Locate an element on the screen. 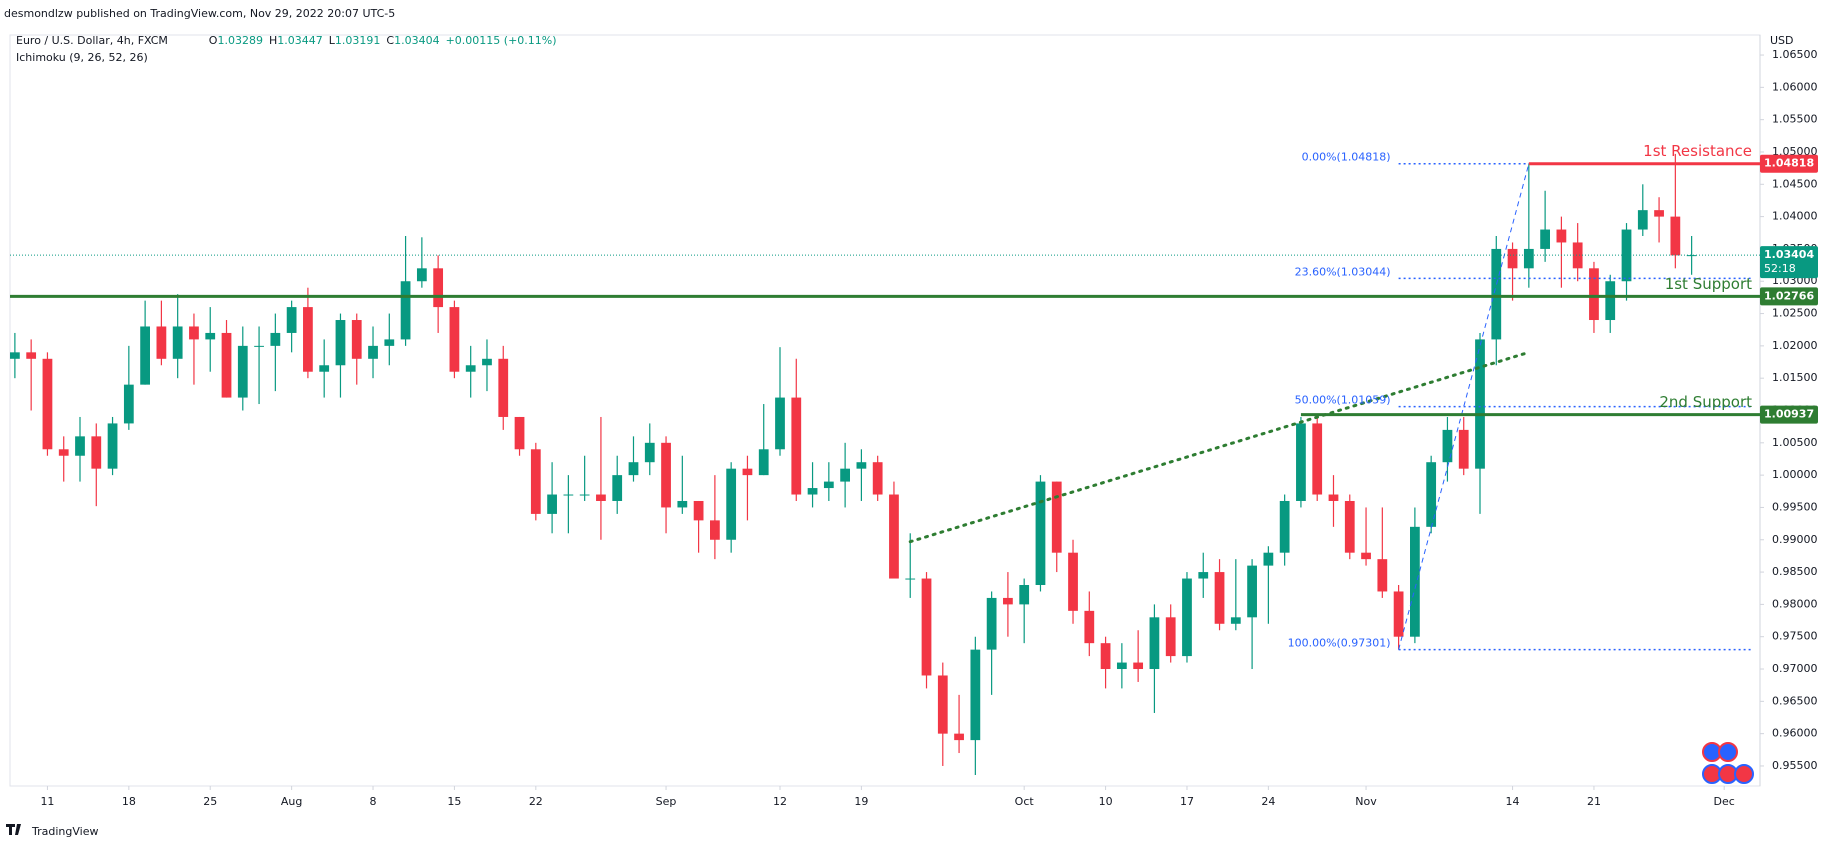  y-tick-label: 0.96000 is located at coordinates (1795, 733).